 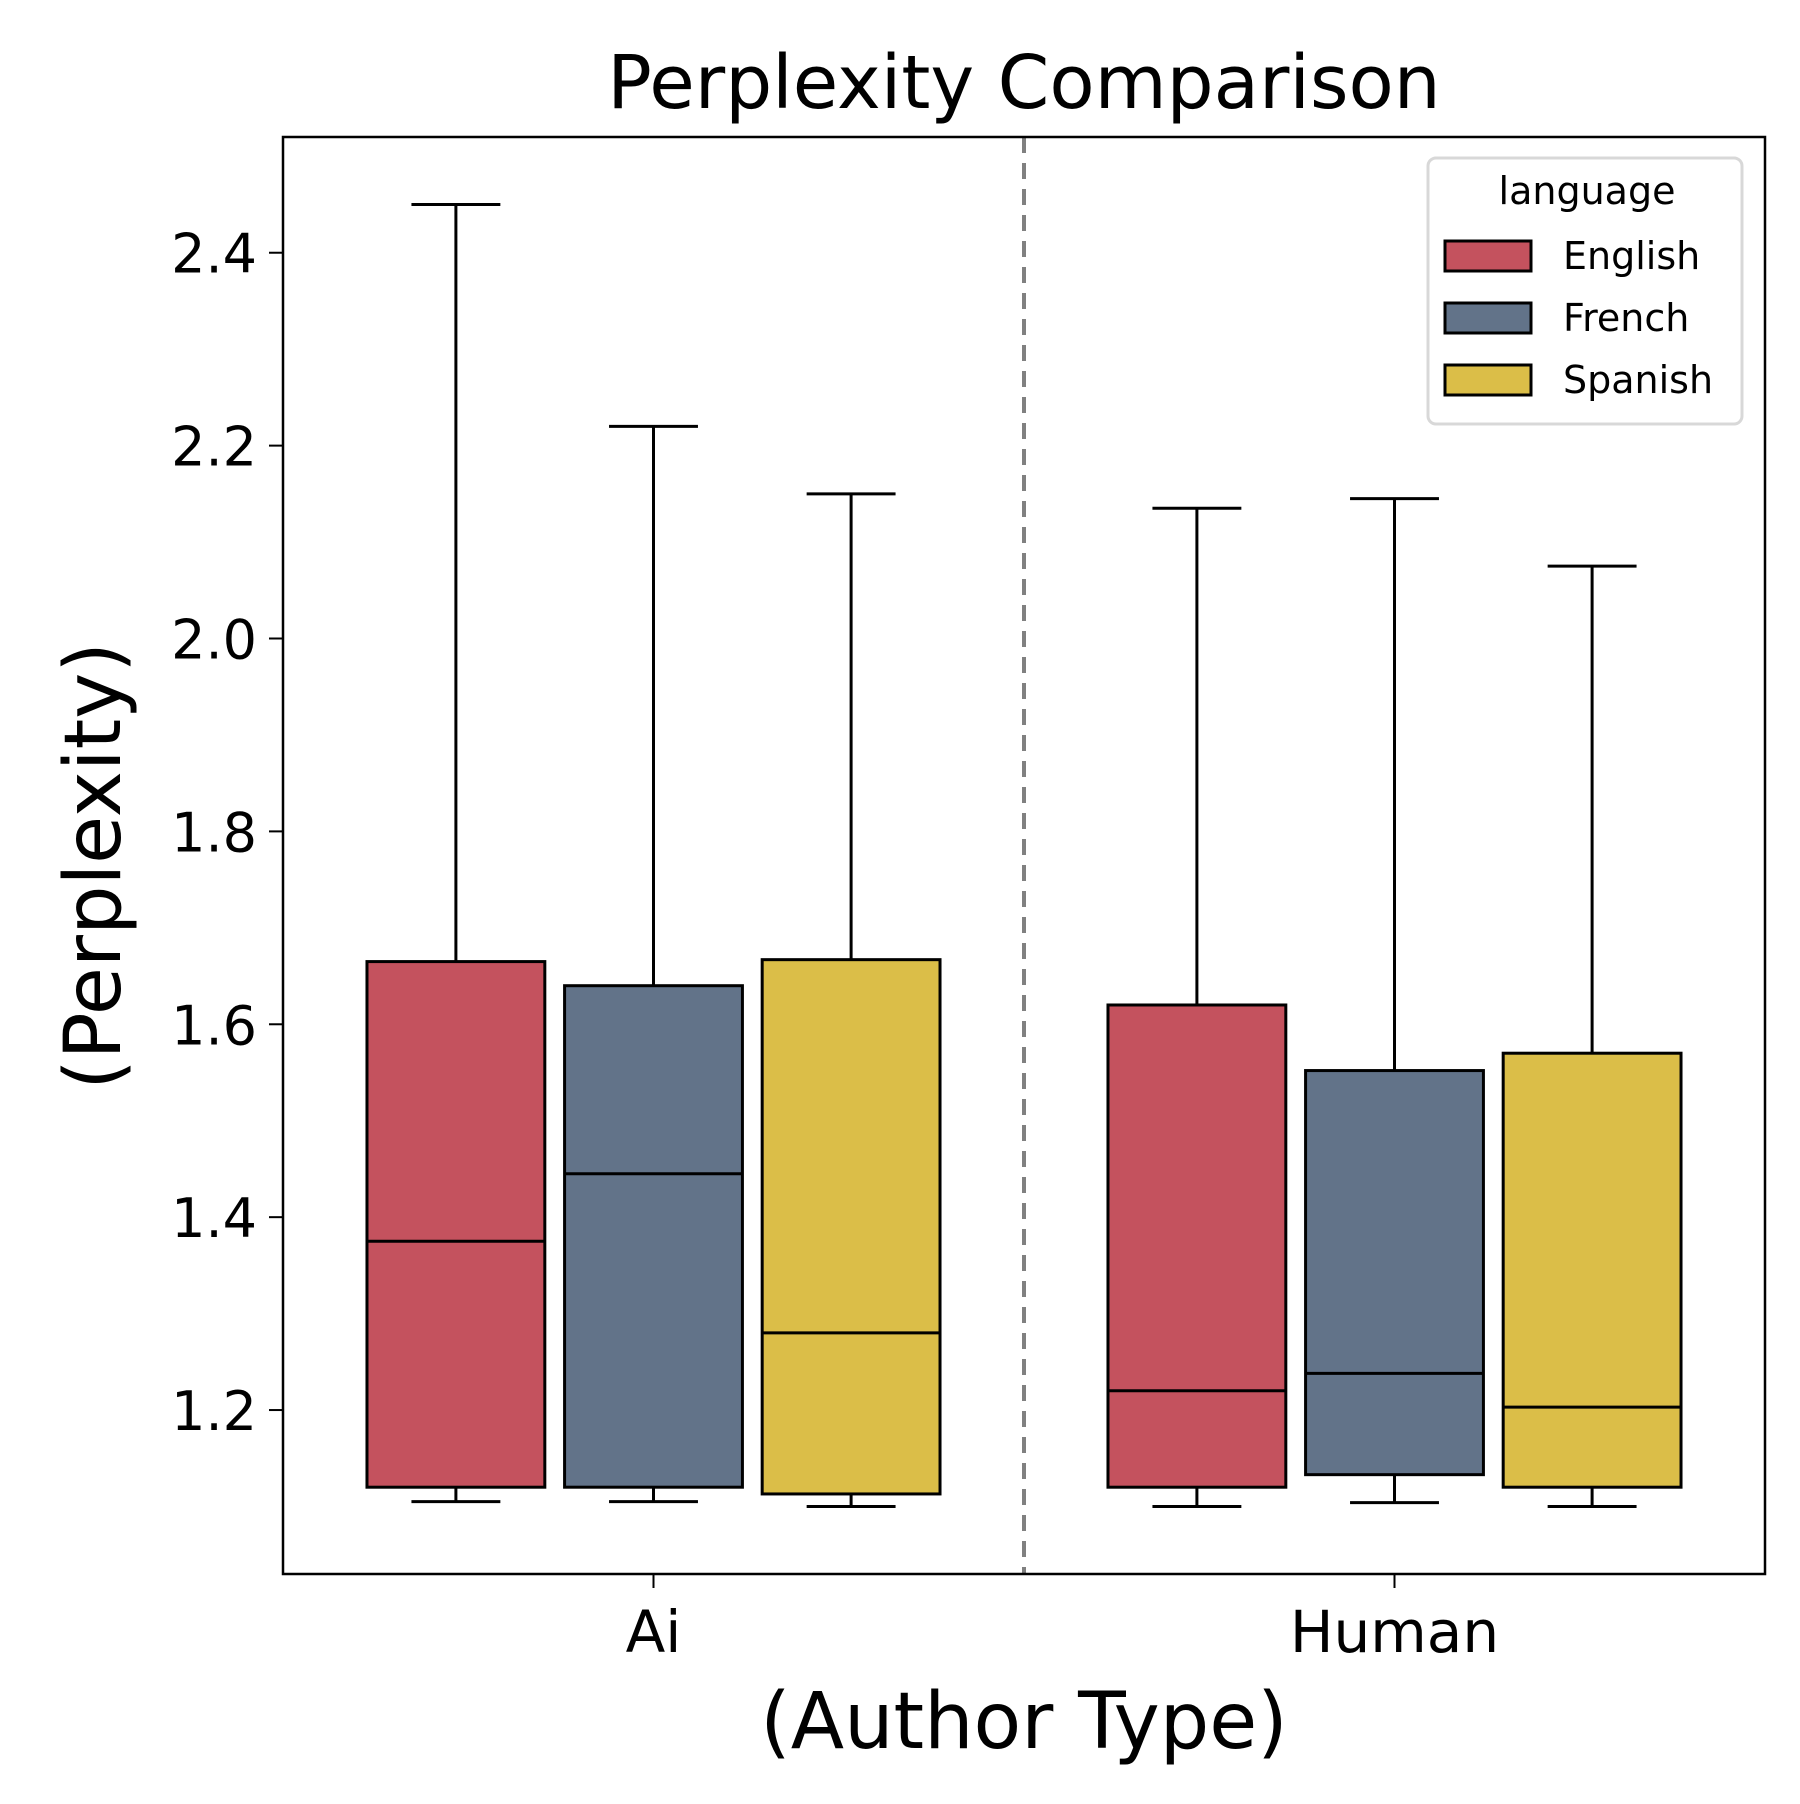 I want to click on box-spanish-ai, so click(x=851, y=1000).